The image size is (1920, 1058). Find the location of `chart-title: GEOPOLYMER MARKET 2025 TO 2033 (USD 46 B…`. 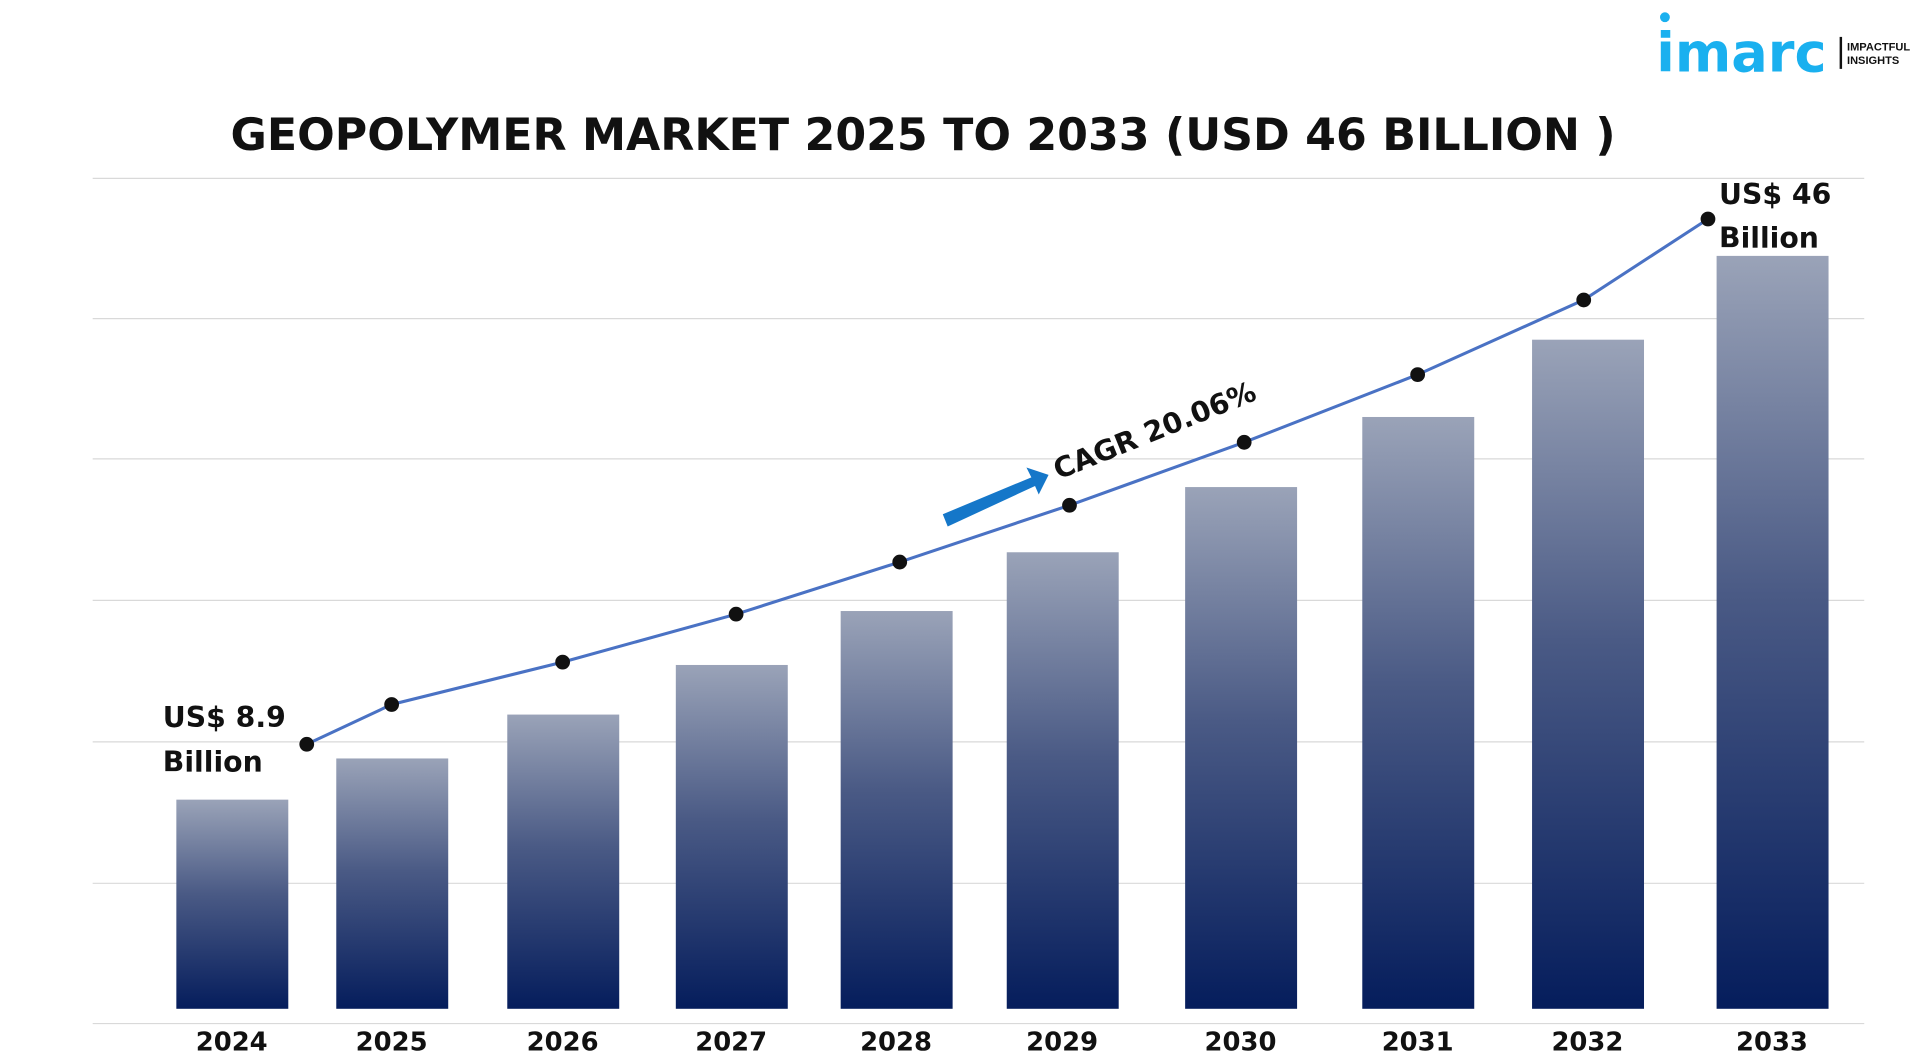

chart-title: GEOPOLYMER MARKET 2025 TO 2033 (USD 46 B… is located at coordinates (923, 135).